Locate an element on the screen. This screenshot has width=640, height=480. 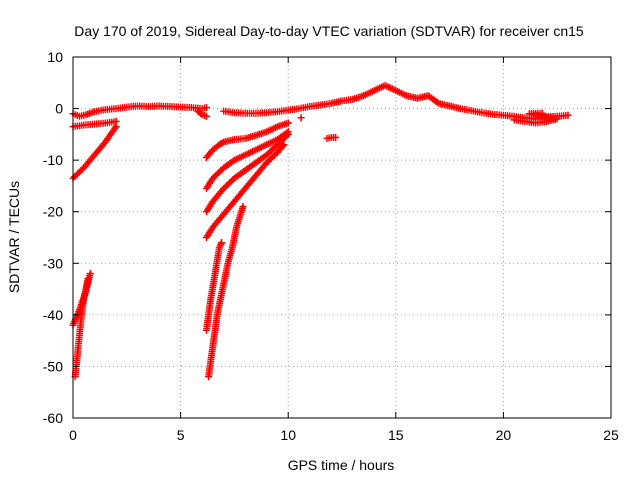
series-arc-h is located at coordinates (226, 292).